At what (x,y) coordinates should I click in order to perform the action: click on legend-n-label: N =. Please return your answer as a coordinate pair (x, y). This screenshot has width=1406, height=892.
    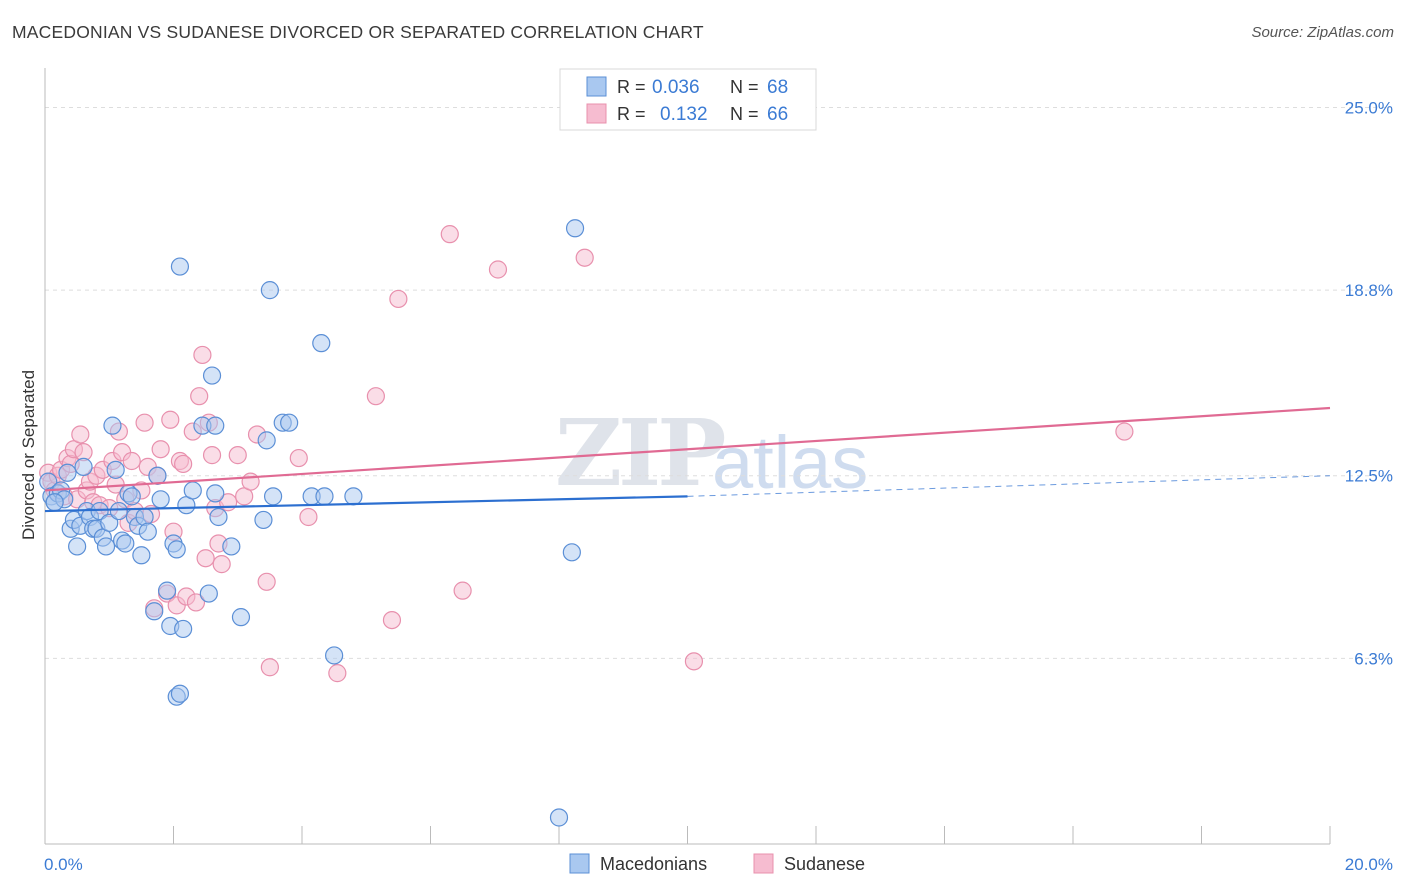
    Looking at the image, I should click on (744, 87).